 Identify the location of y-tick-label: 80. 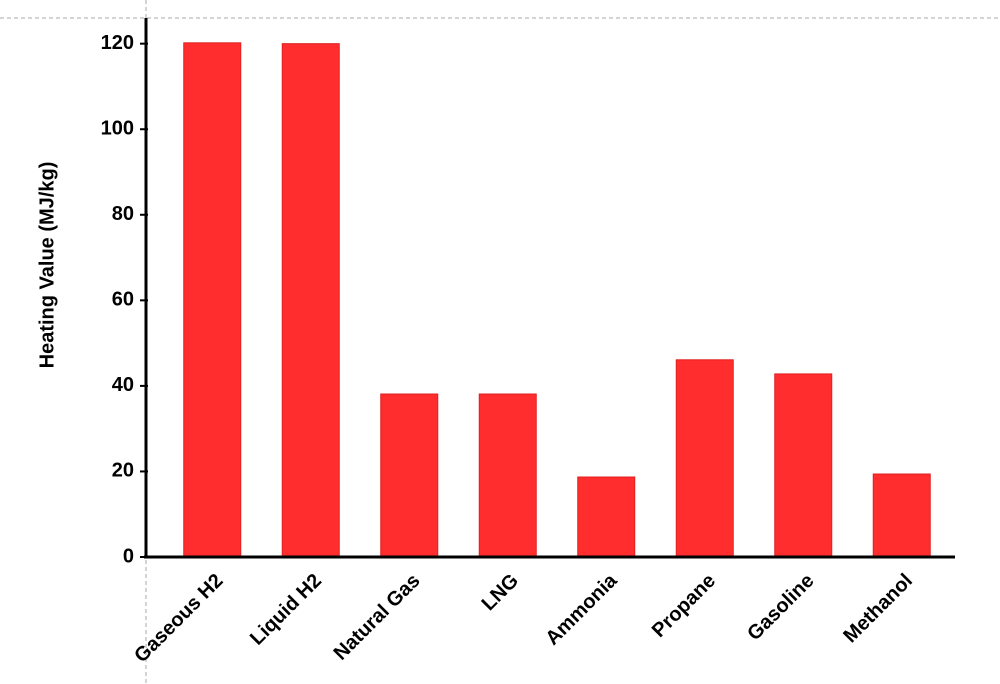
(123, 214).